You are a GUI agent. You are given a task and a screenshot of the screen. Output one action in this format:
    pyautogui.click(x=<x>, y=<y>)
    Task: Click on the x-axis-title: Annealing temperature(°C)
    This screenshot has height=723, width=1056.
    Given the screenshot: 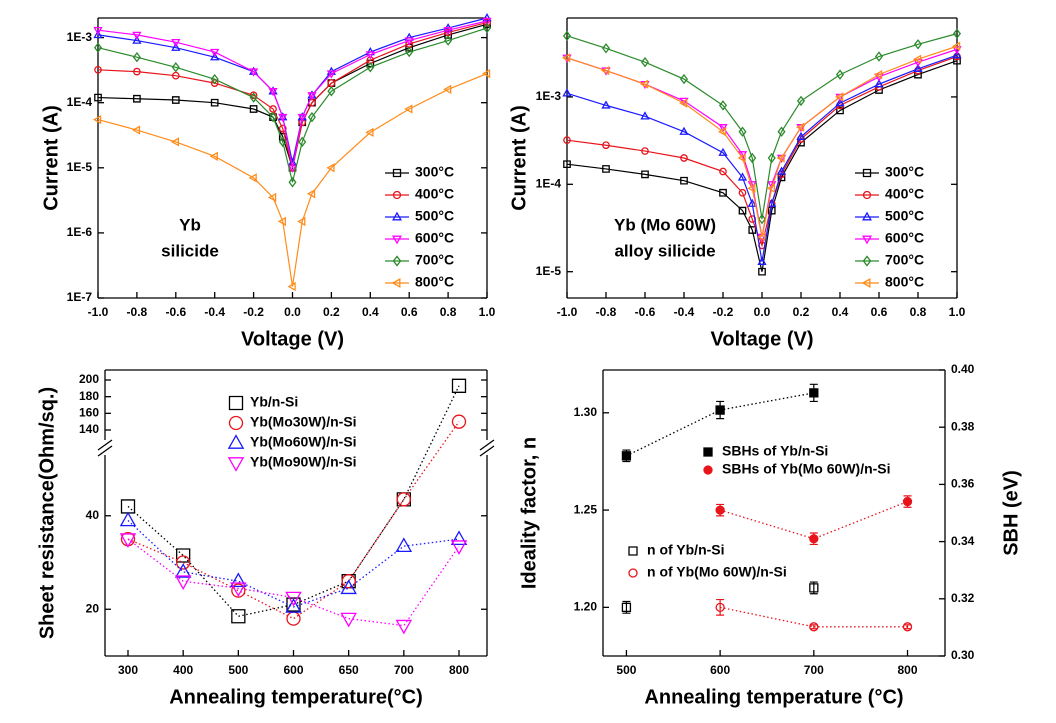 What is the action you would take?
    pyautogui.click(x=296, y=697)
    